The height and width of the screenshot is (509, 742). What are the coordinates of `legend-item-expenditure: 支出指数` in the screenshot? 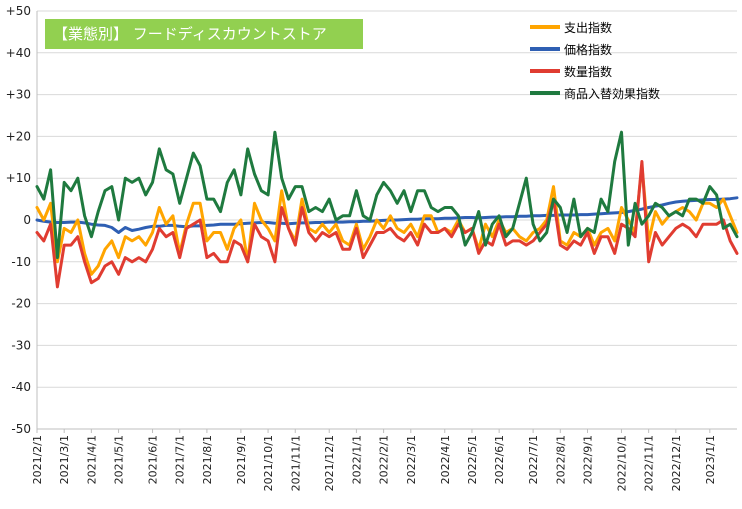 It's located at (595, 27).